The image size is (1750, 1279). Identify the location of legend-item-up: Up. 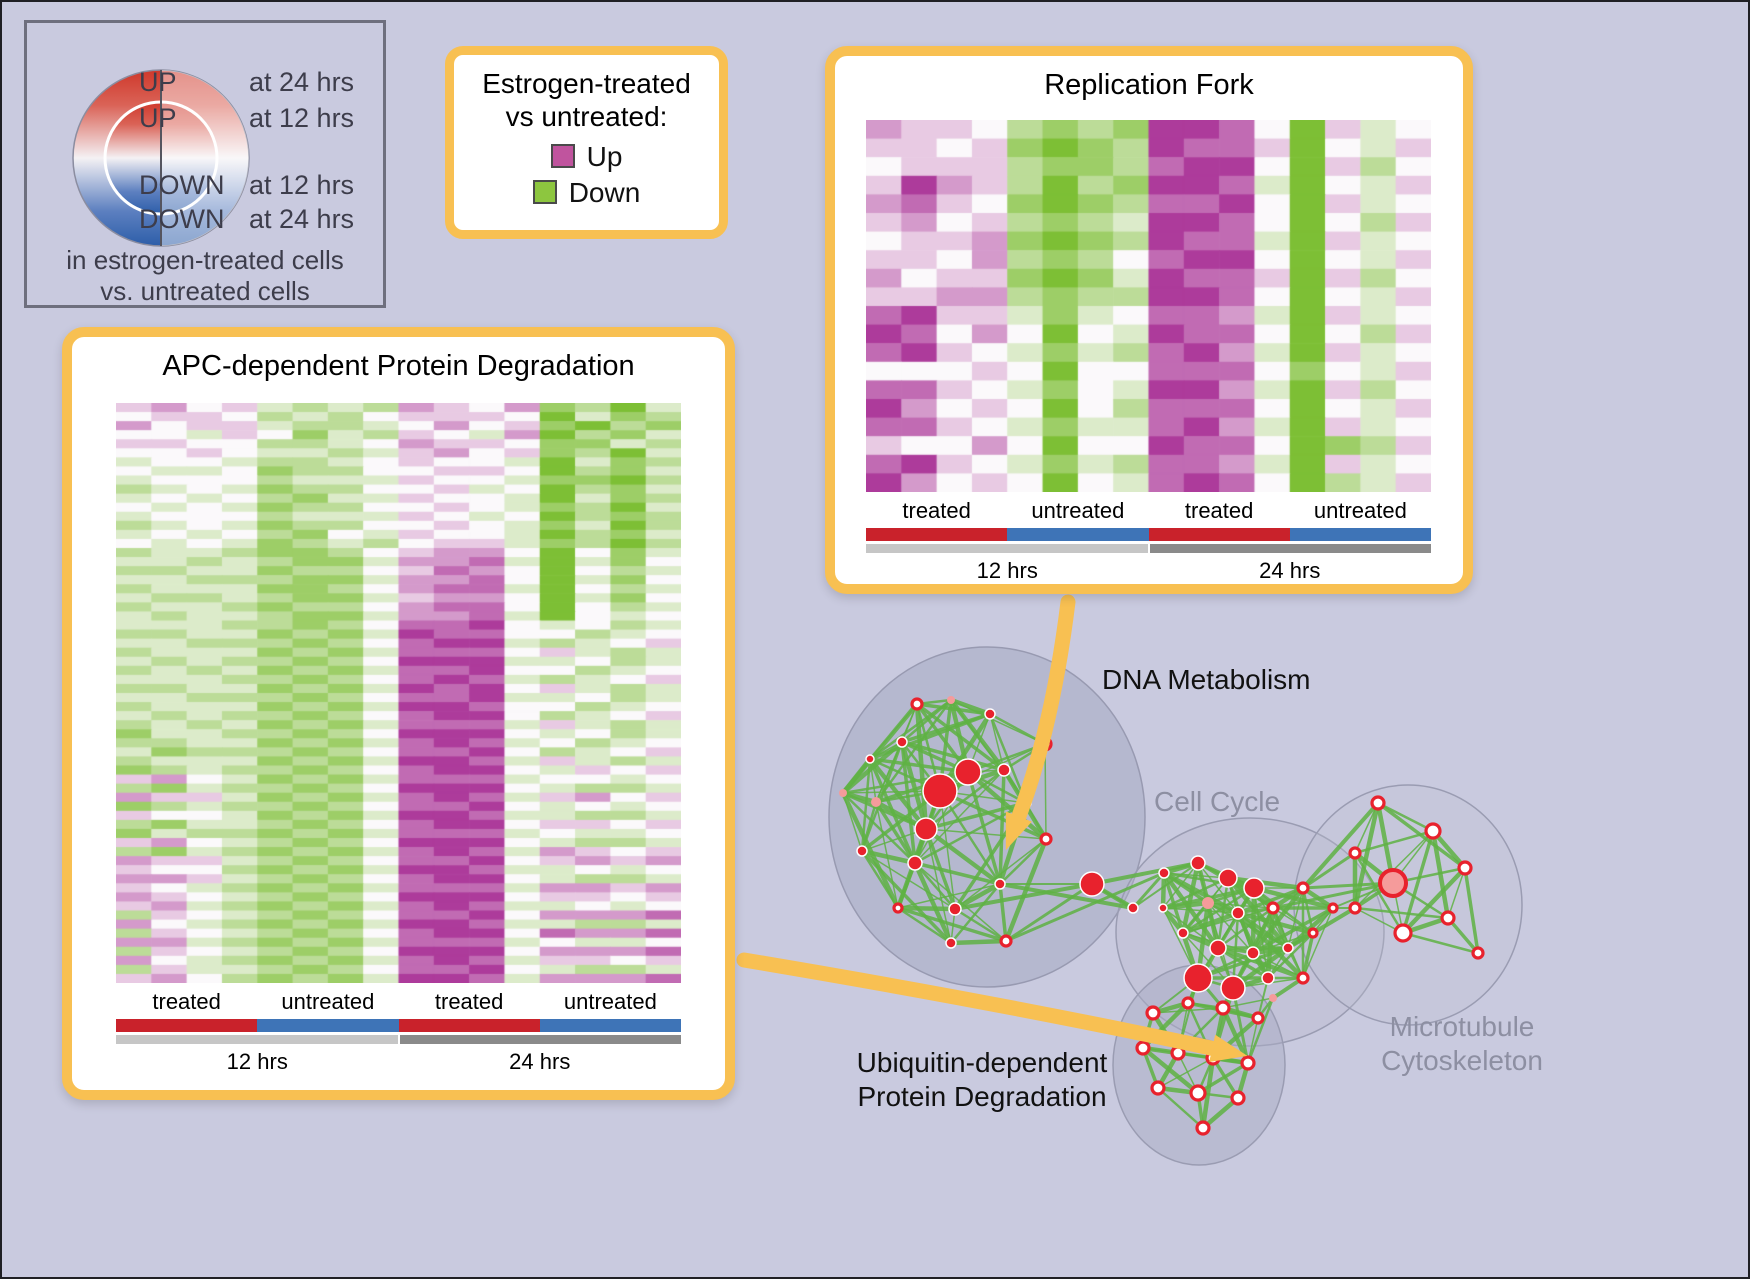
(586, 157).